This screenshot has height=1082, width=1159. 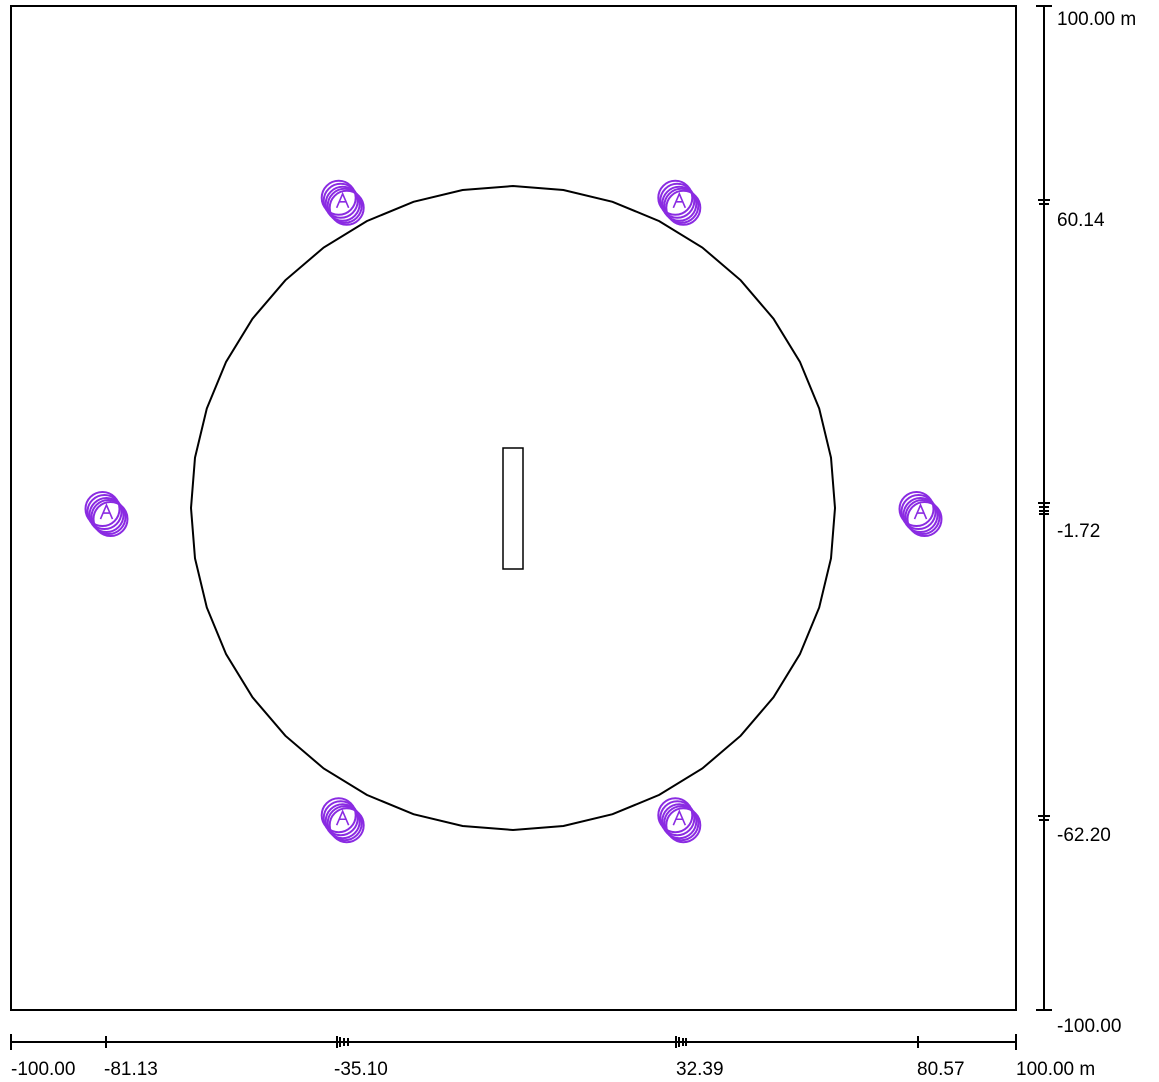 What do you see at coordinates (361, 1069) in the screenshot?
I see `x-tick-label: -35.10` at bounding box center [361, 1069].